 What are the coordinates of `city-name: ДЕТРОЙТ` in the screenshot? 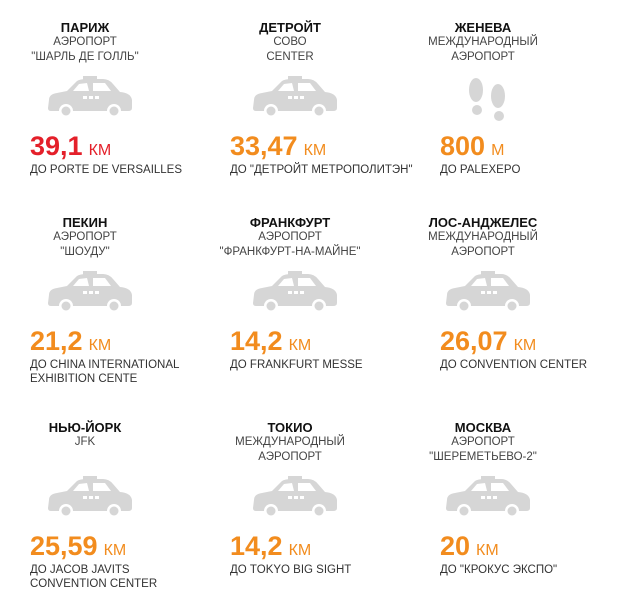 It's located at (290, 27).